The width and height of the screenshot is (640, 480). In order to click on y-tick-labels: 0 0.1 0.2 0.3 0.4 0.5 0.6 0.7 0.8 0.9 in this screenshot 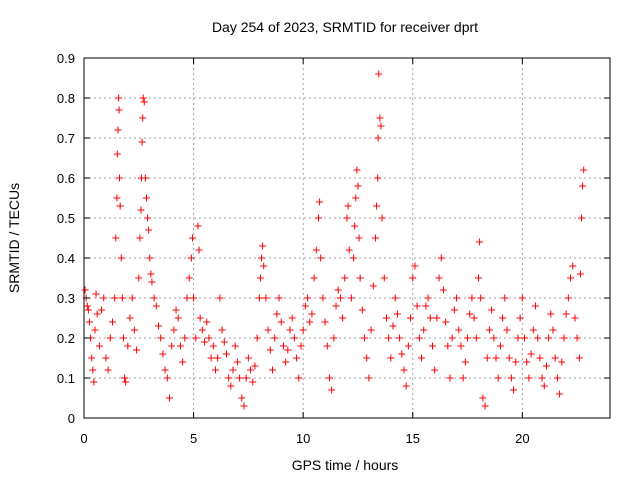, I will do `click(66, 238)`.